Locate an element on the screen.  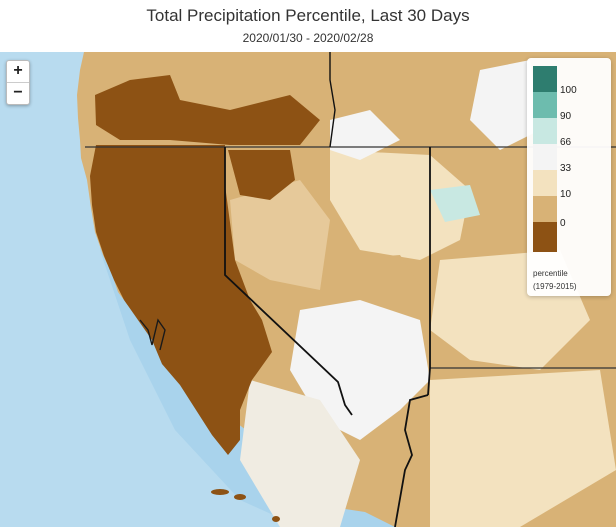
map-subtitle: 2020/01/30 - 2020/02/28 is located at coordinates (308, 38).